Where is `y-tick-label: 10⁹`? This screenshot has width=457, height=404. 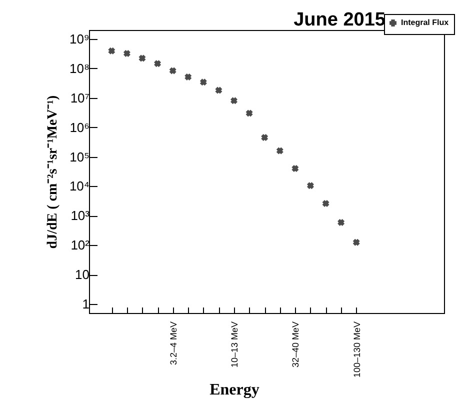 y-tick-label: 10⁹ is located at coordinates (79, 38).